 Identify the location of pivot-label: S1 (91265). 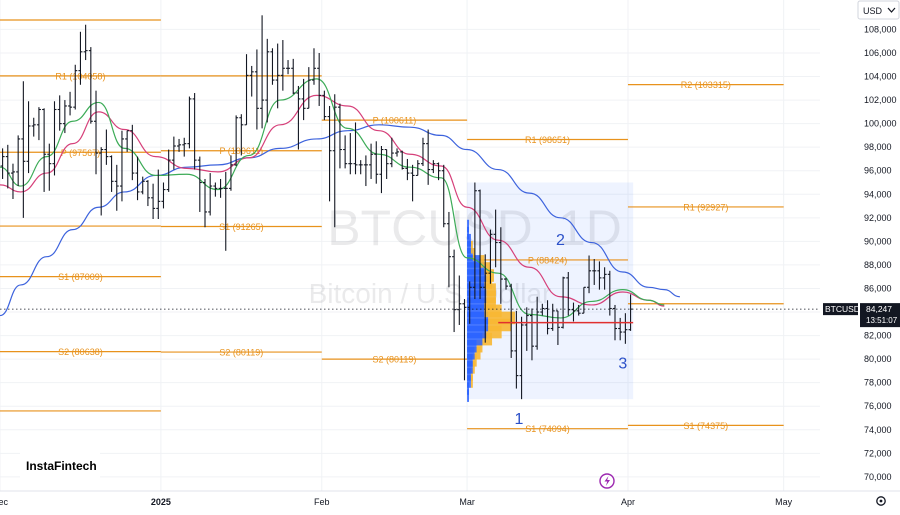
(241, 227).